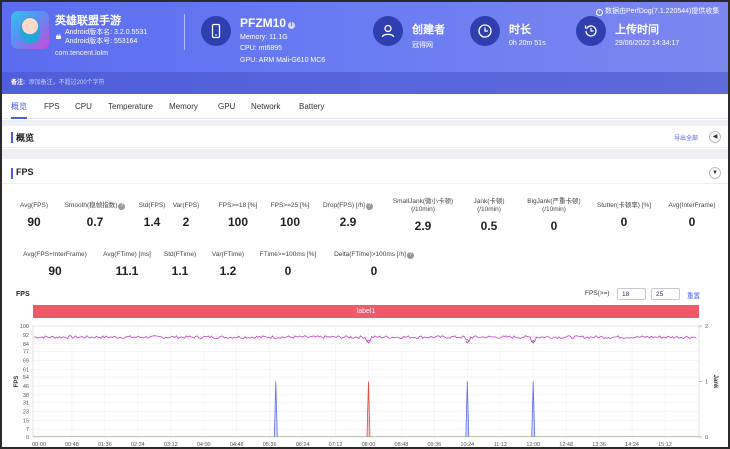 The width and height of the screenshot is (730, 449). Describe the element at coordinates (485, 31) in the screenshot. I see `clock-icon` at that location.